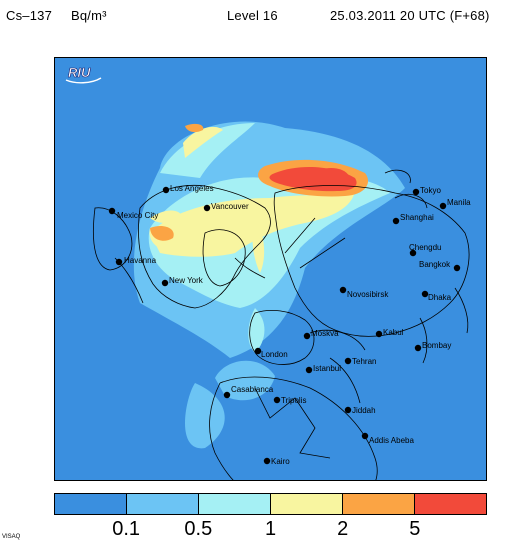 The height and width of the screenshot is (545, 522). What do you see at coordinates (459, 202) in the screenshot?
I see `city-label-manila: Manila` at bounding box center [459, 202].